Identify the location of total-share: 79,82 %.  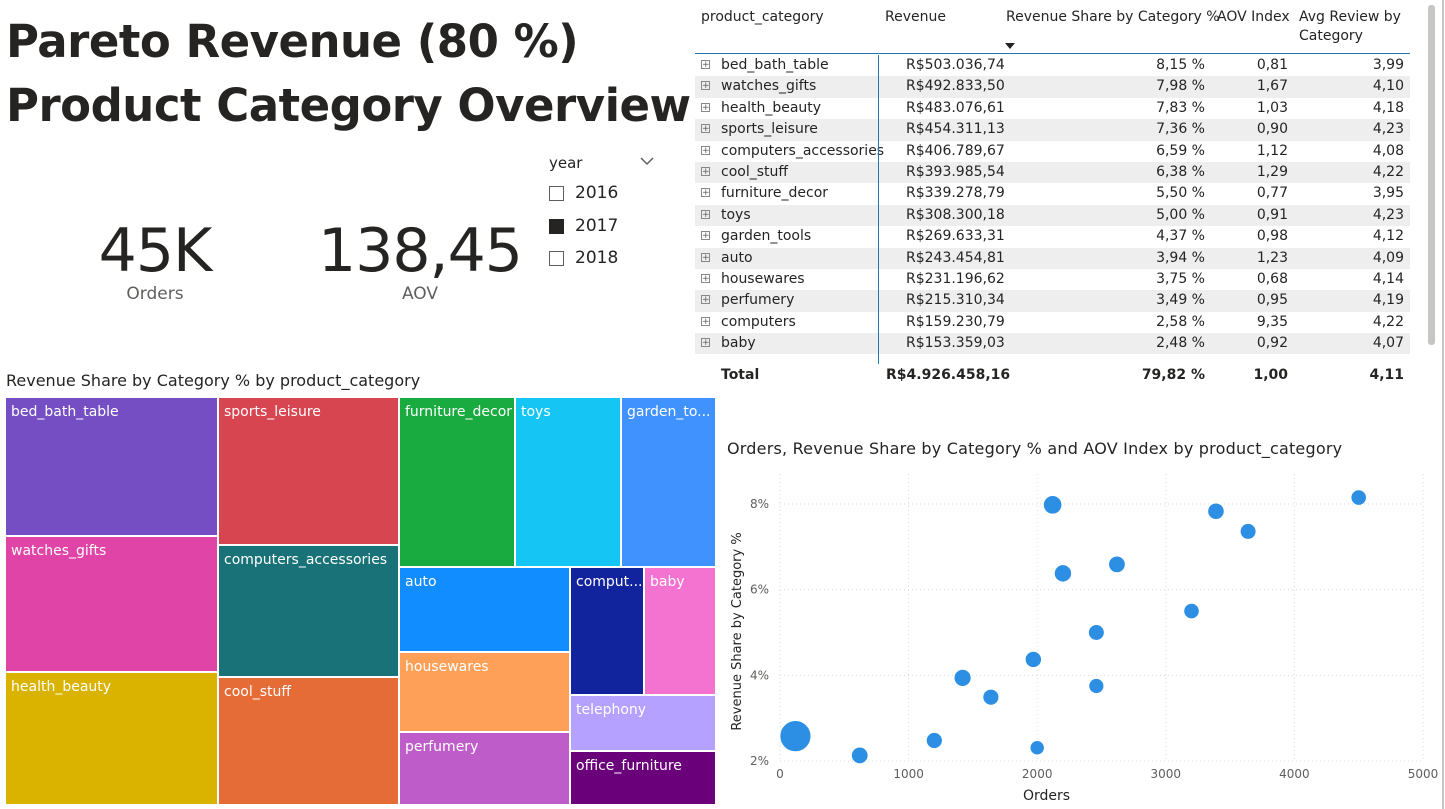
(1173, 375).